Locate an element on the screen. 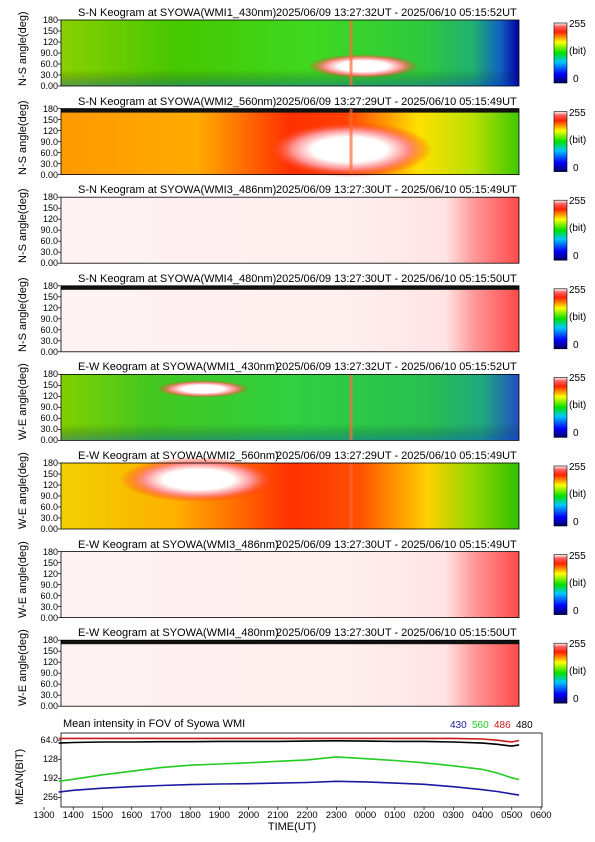 The height and width of the screenshot is (842, 595). mean-y-tick-label: 64.0 is located at coordinates (49, 740).